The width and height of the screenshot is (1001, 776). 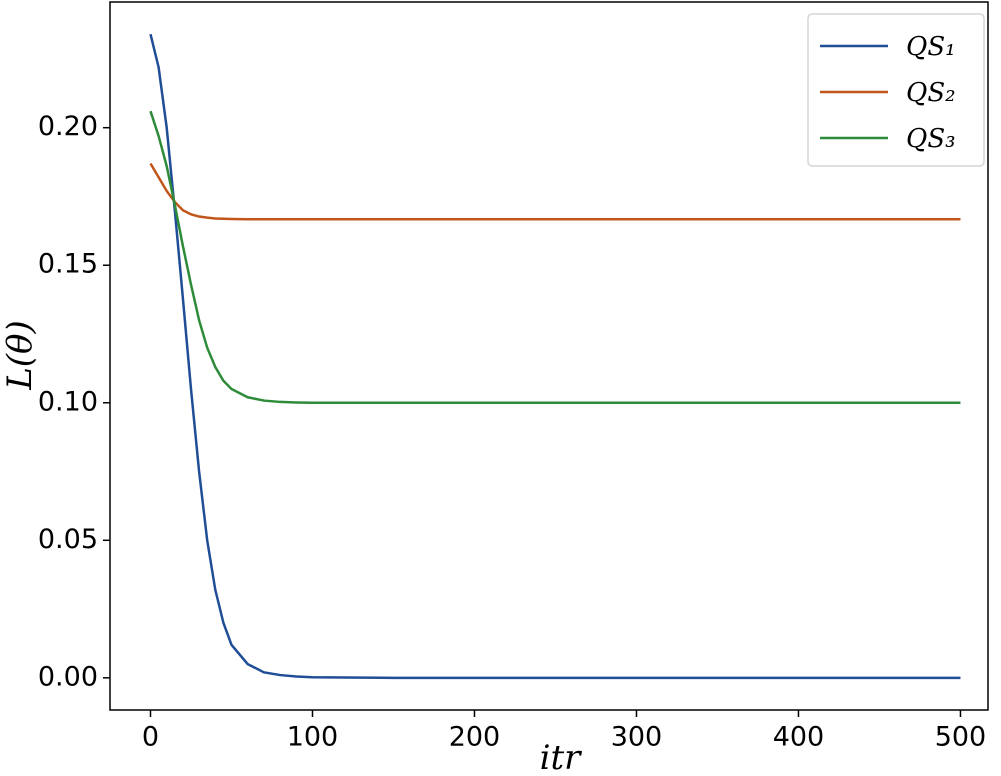 I want to click on y-tick-label: 0.00, so click(x=68, y=676).